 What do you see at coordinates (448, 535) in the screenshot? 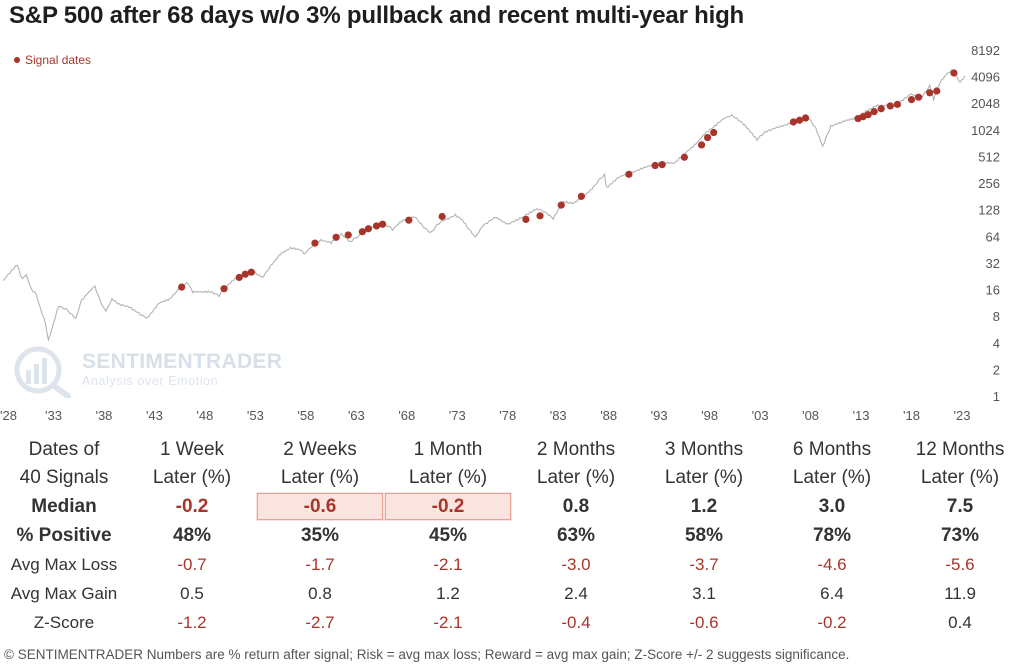
I see `table-cell: 45%` at bounding box center [448, 535].